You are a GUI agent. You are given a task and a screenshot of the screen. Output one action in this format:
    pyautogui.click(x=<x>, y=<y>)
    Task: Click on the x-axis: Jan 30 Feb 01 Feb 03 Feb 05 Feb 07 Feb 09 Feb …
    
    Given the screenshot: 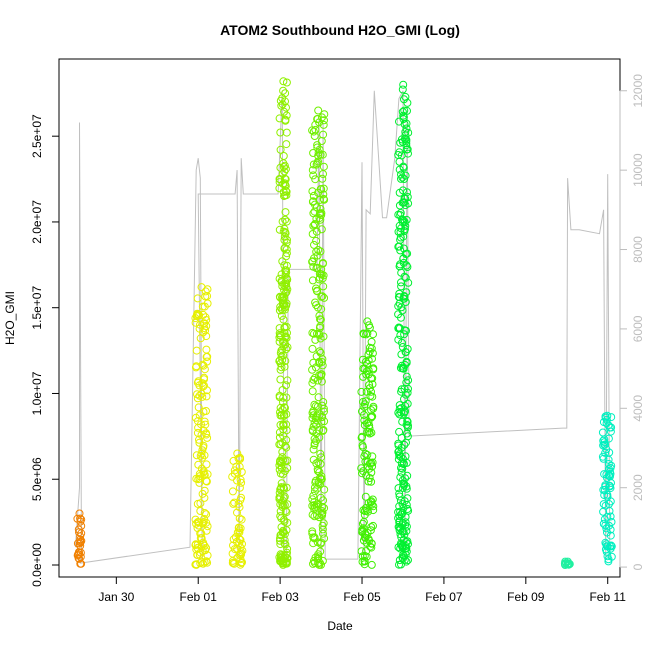 What is the action you would take?
    pyautogui.click(x=362, y=590)
    